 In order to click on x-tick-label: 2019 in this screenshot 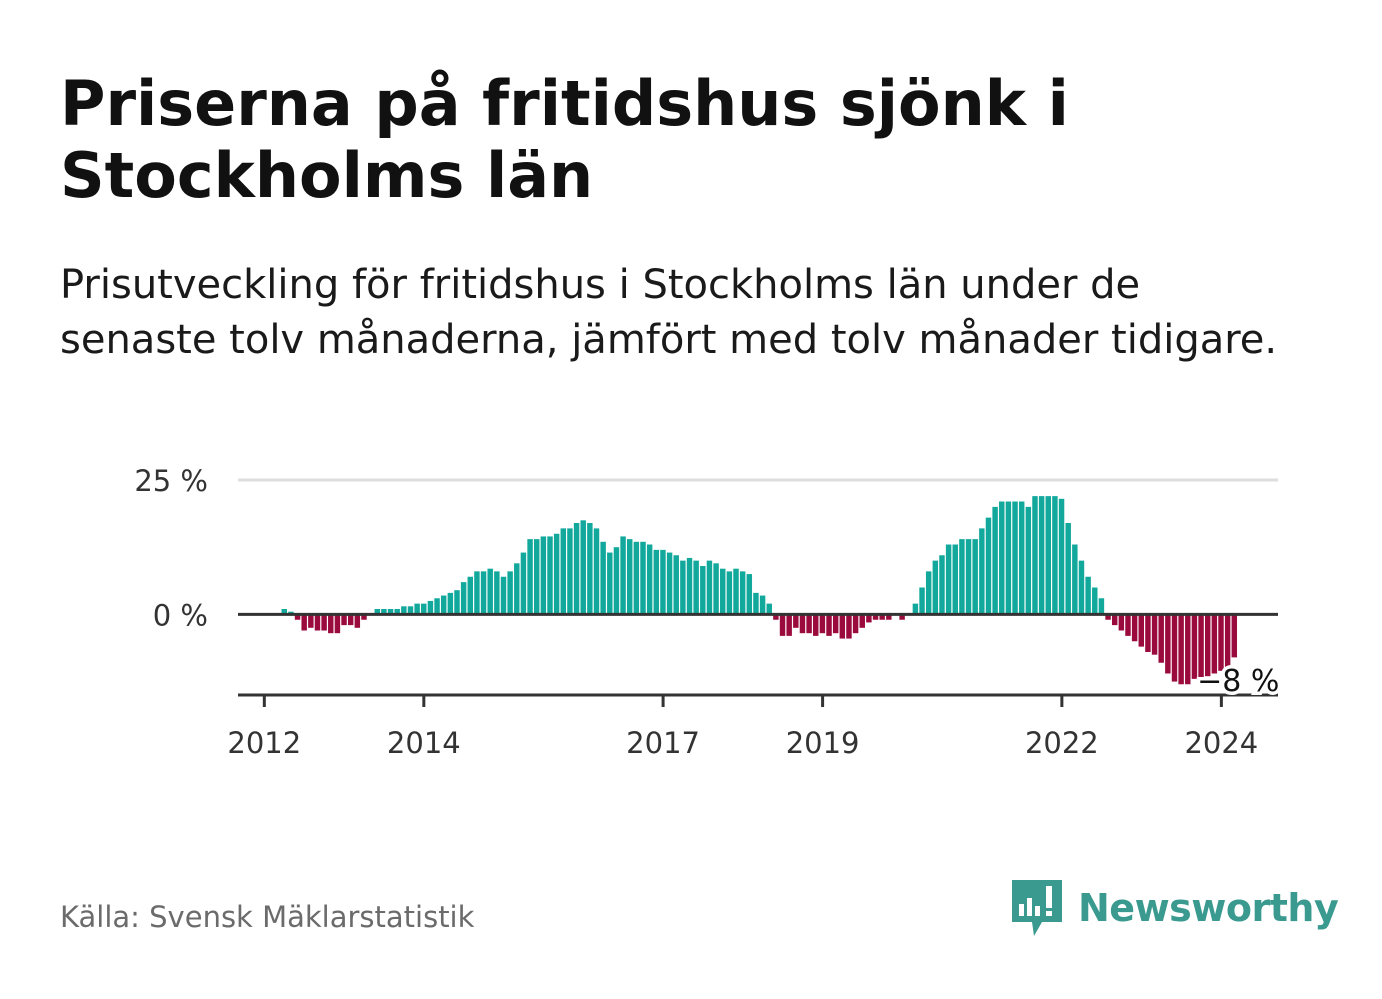, I will do `click(823, 743)`.